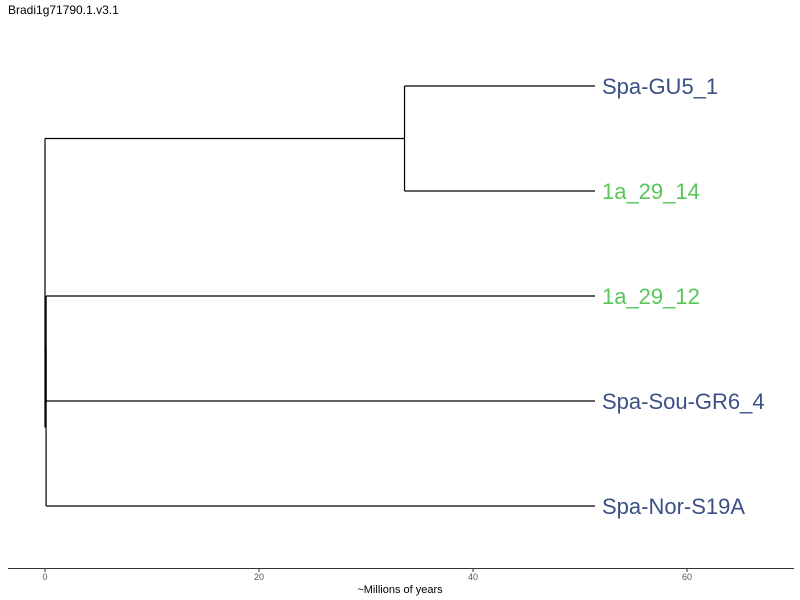 The width and height of the screenshot is (800, 600). Describe the element at coordinates (651, 191) in the screenshot. I see `tip-label: 1a_29_14` at that location.